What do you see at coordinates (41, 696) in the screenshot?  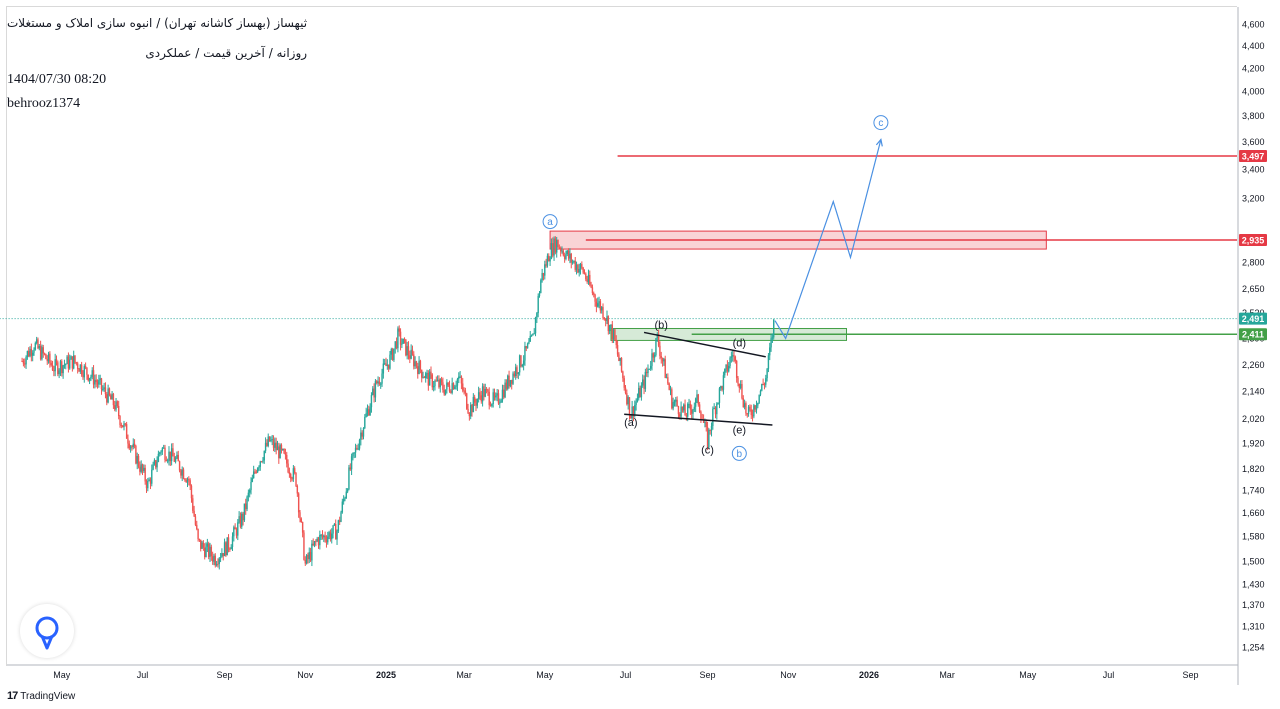 I see `footer-branding: 17 TradingView` at bounding box center [41, 696].